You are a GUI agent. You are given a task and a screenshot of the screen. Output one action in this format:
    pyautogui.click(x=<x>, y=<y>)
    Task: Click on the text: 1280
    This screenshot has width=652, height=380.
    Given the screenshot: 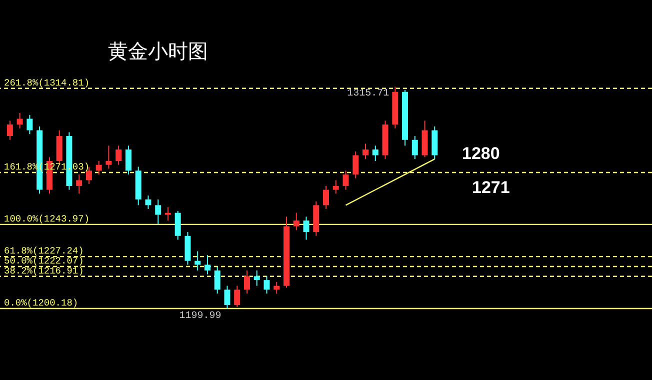 What is the action you would take?
    pyautogui.click(x=481, y=153)
    